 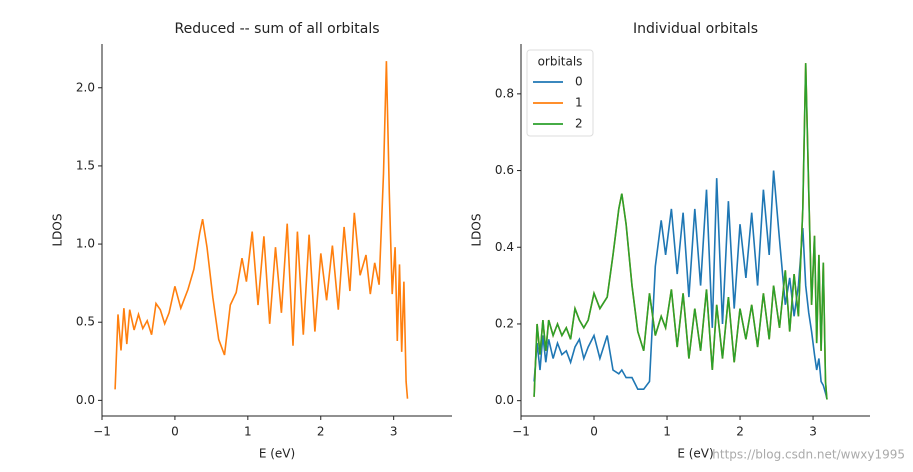 What do you see at coordinates (695, 29) in the screenshot?
I see `chart-title: Individual orbitals` at bounding box center [695, 29].